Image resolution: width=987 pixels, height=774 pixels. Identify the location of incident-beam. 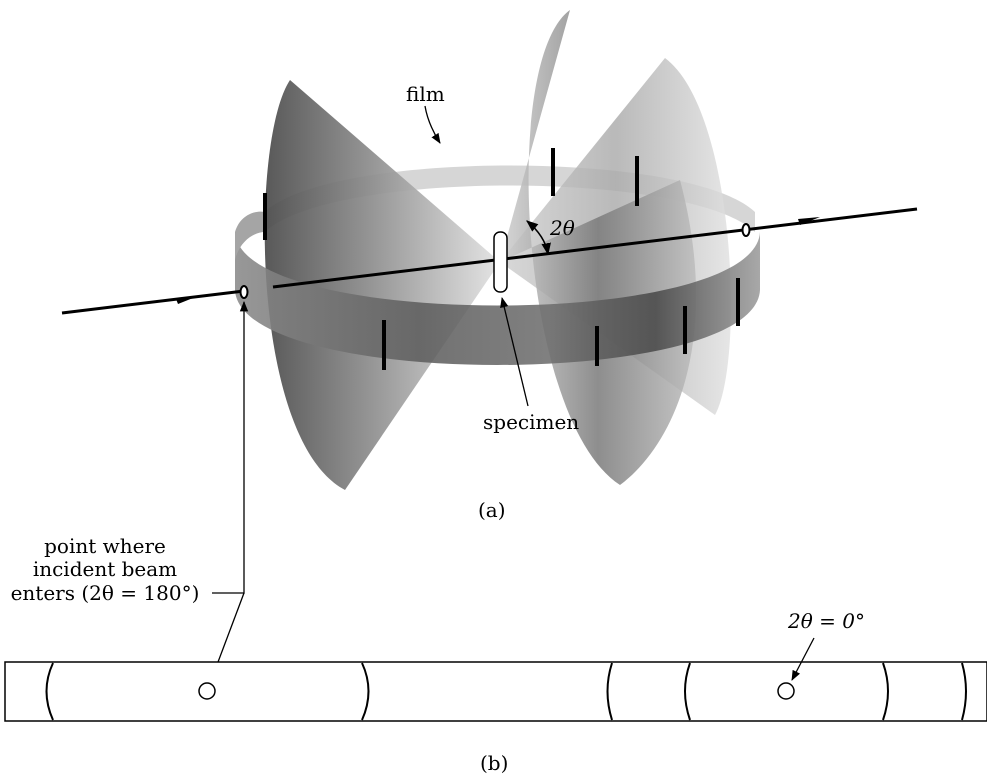
(153, 302).